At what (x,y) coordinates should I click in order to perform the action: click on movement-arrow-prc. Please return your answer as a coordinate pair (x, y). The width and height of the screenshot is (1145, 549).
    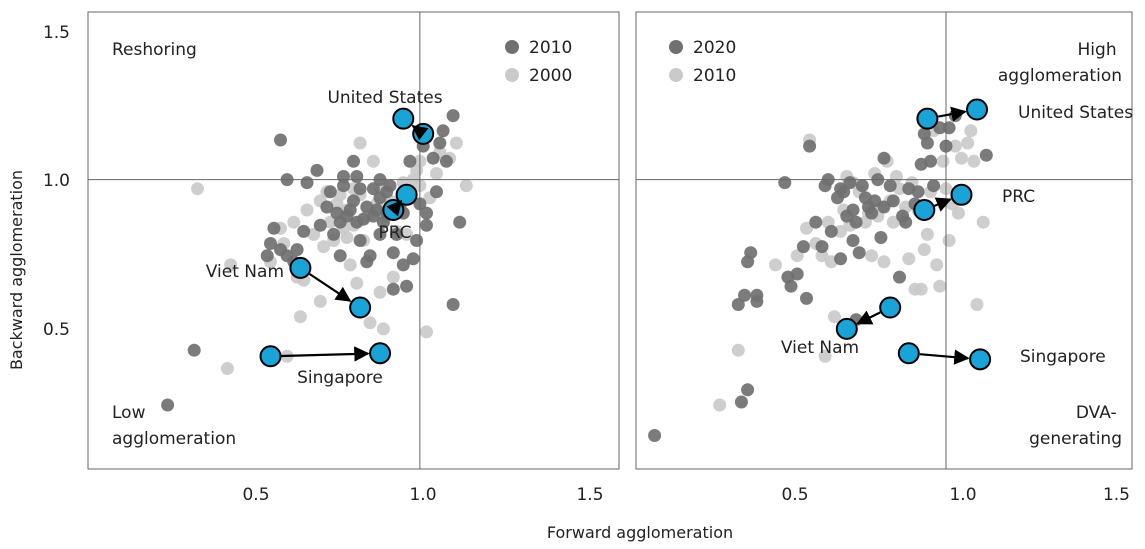
    Looking at the image, I should click on (394, 208).